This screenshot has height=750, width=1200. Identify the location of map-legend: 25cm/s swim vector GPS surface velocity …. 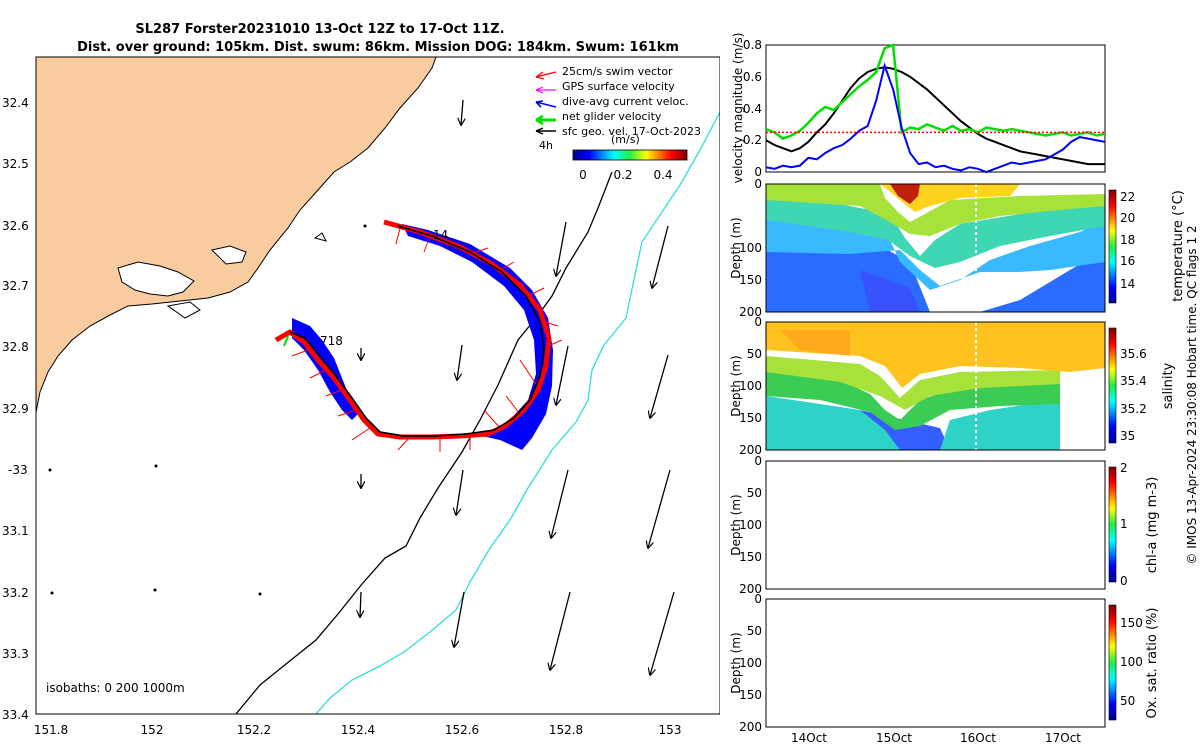
(618, 123).